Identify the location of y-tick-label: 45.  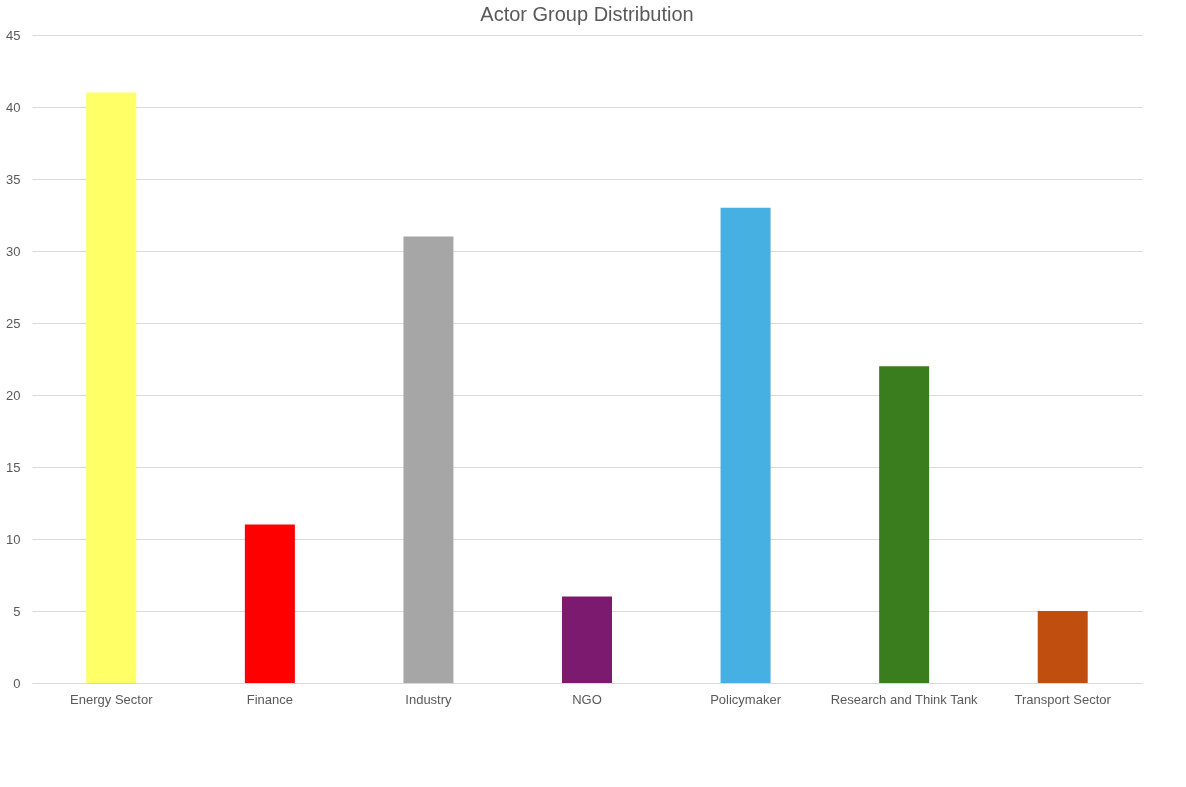
(13, 35).